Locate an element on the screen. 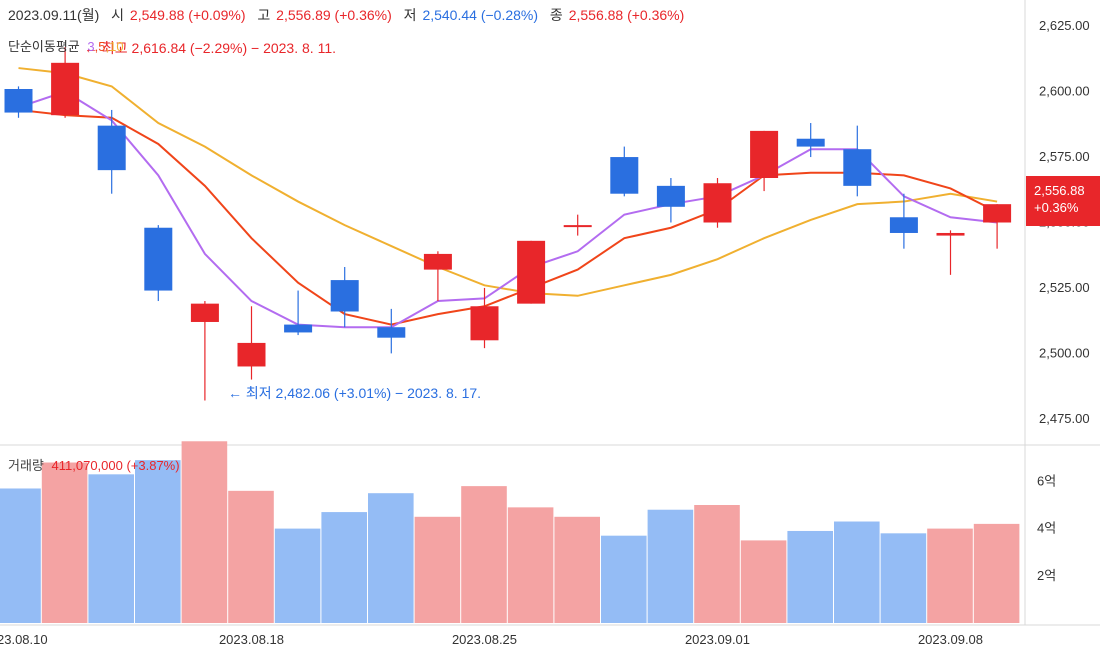  low-annotation: ← 최저 2,482.06 (+3.01%) − 2023. 8. 17. is located at coordinates (354, 393).